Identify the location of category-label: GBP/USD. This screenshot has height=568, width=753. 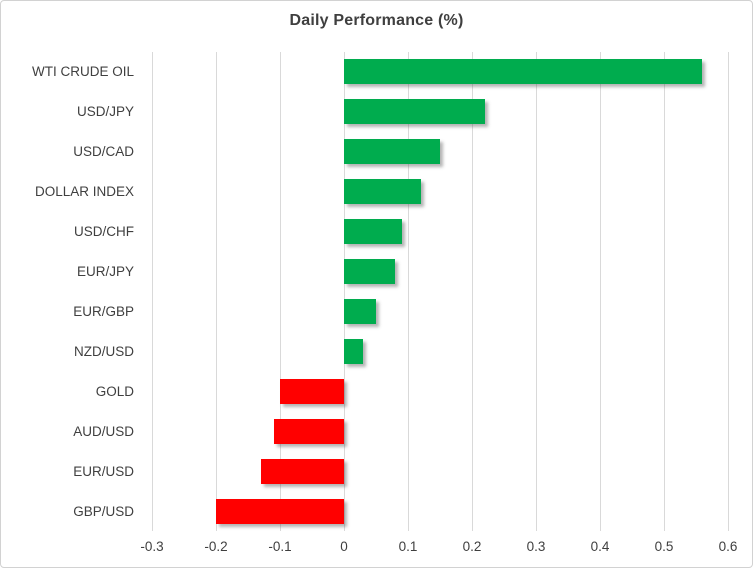
(103, 511).